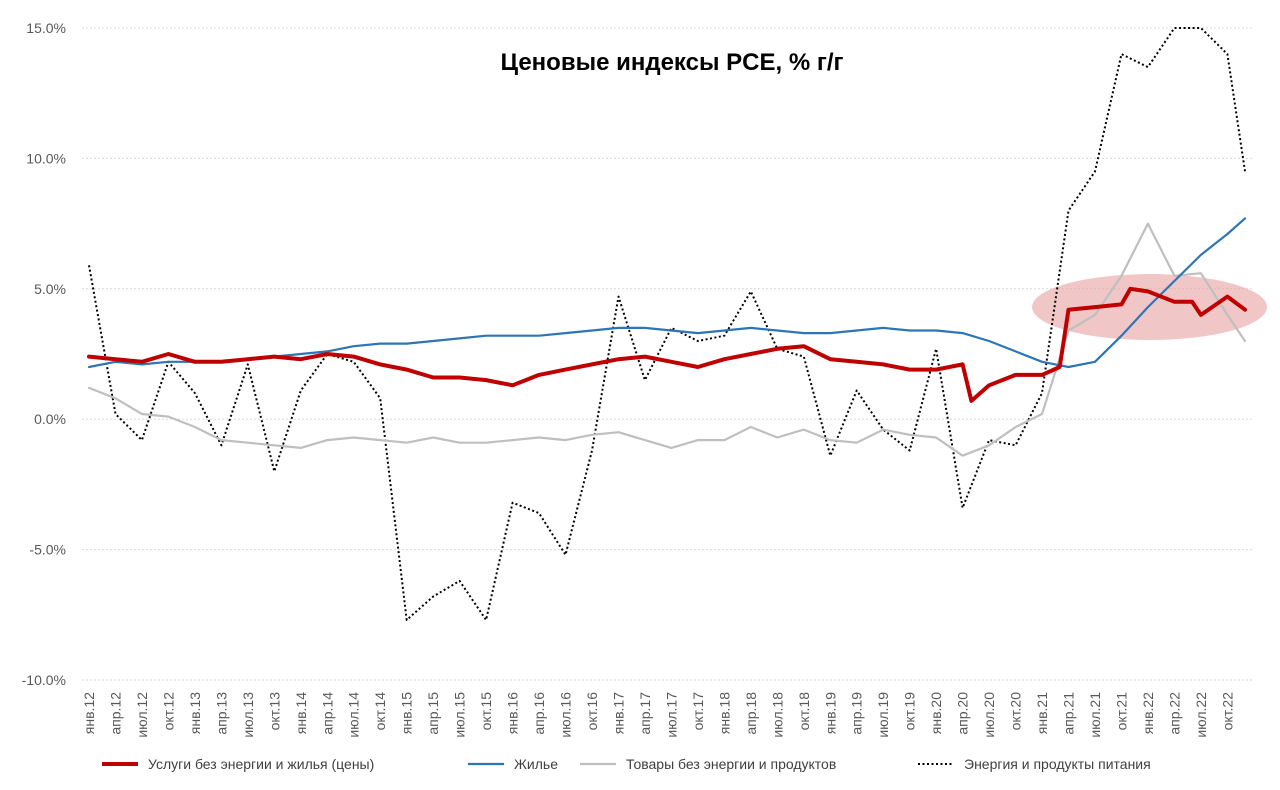 This screenshot has height=790, width=1280. What do you see at coordinates (645, 713) in the screenshot?
I see `x-tick-label: апр.17` at bounding box center [645, 713].